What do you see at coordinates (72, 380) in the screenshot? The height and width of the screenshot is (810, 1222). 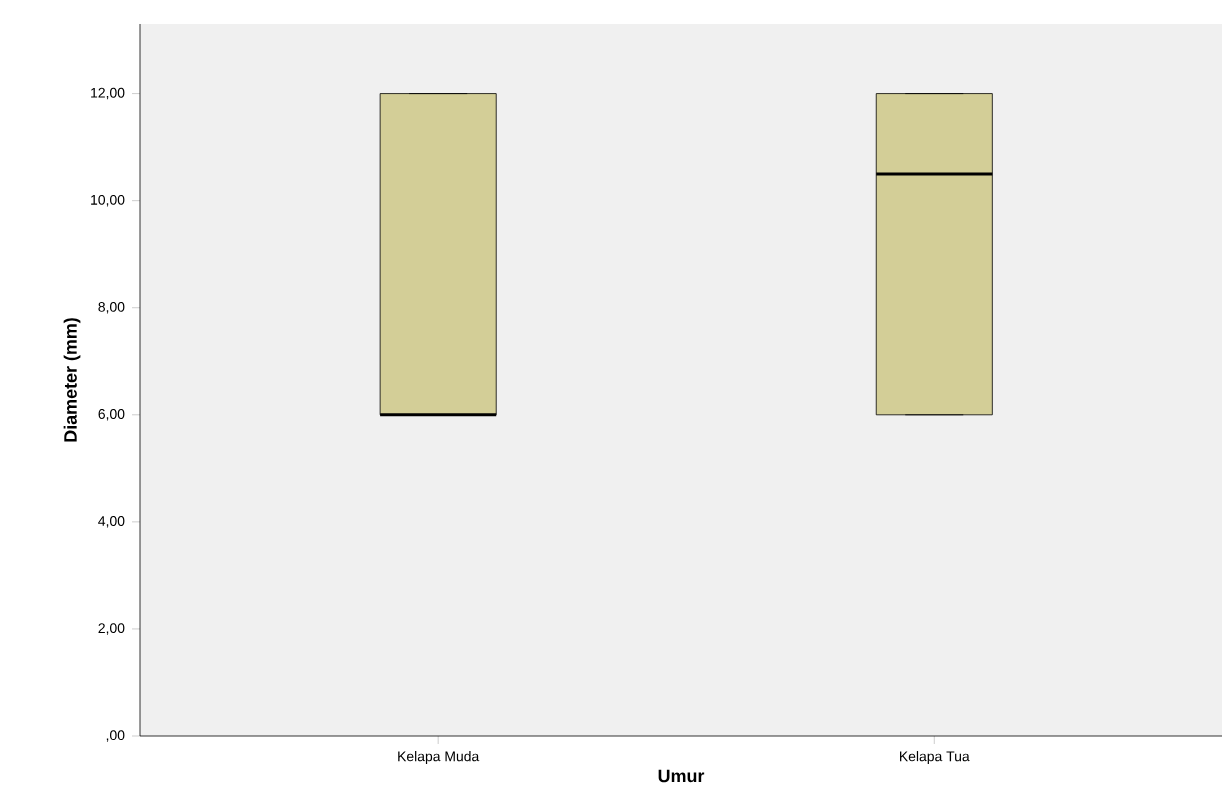 I see `y-axis-title: Diameter (mm)` at bounding box center [72, 380].